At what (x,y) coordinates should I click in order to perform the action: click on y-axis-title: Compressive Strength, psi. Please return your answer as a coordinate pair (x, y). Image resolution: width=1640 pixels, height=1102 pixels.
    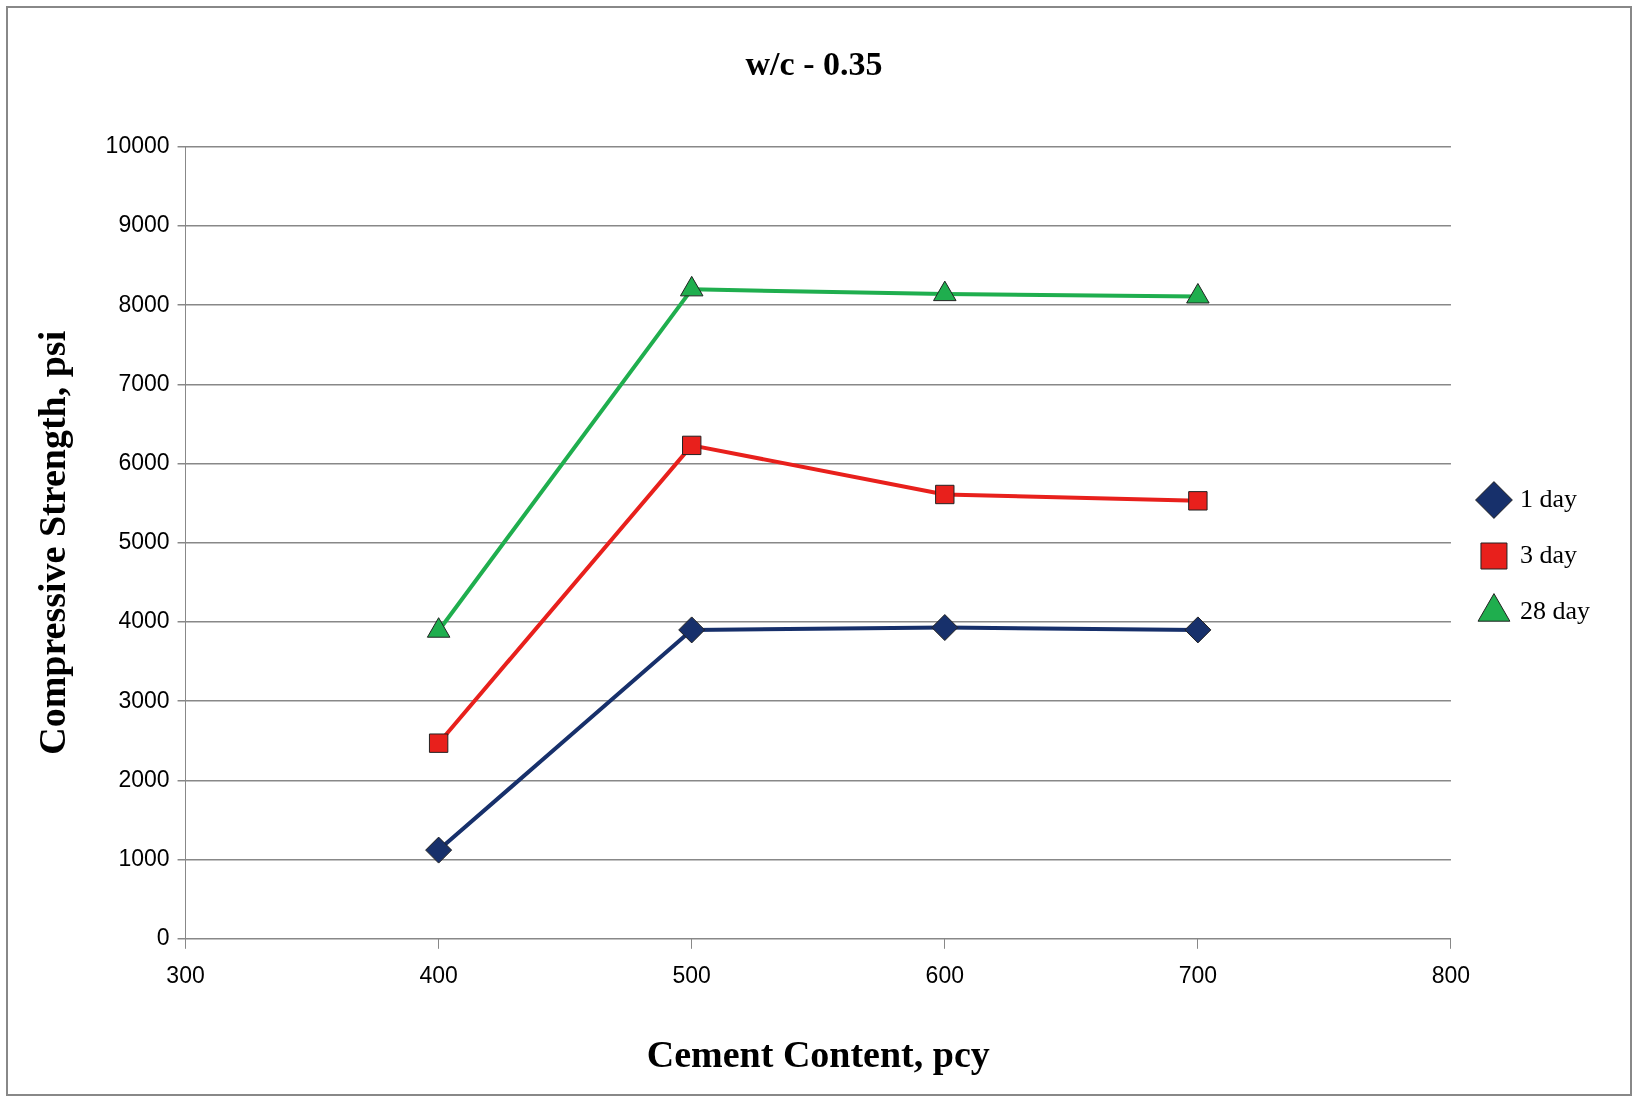
    Looking at the image, I should click on (51, 542).